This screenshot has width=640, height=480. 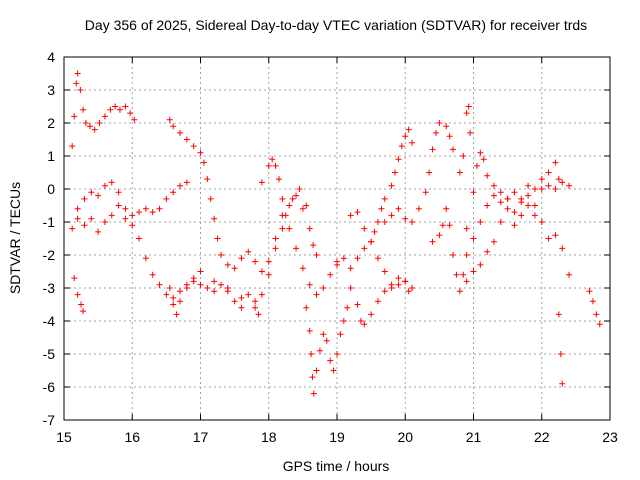 What do you see at coordinates (51, 123) in the screenshot?
I see `y-tick-label: 2` at bounding box center [51, 123].